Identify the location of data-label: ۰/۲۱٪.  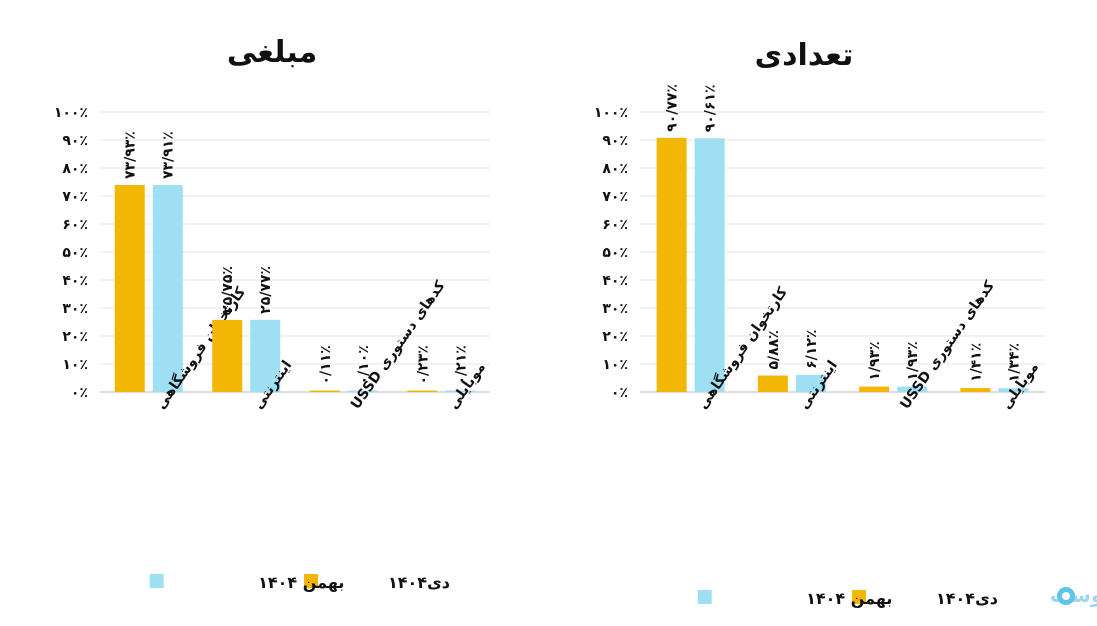
(461, 364).